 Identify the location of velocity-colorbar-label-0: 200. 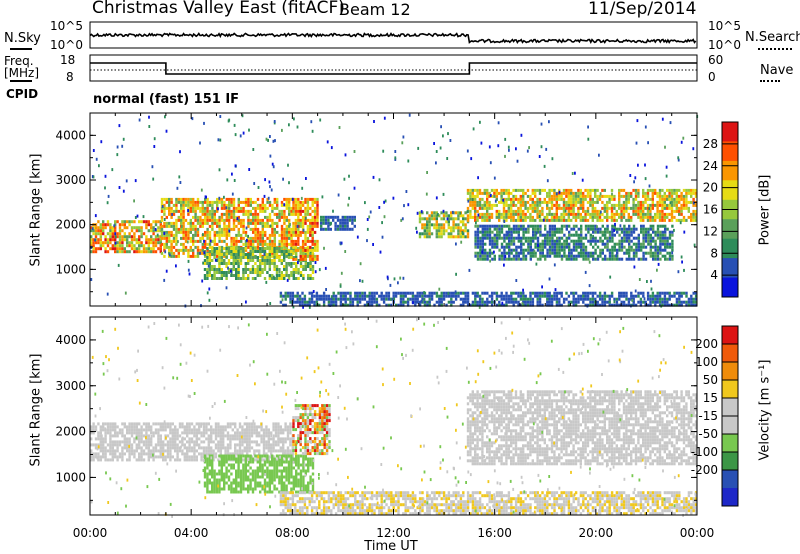
(706, 344).